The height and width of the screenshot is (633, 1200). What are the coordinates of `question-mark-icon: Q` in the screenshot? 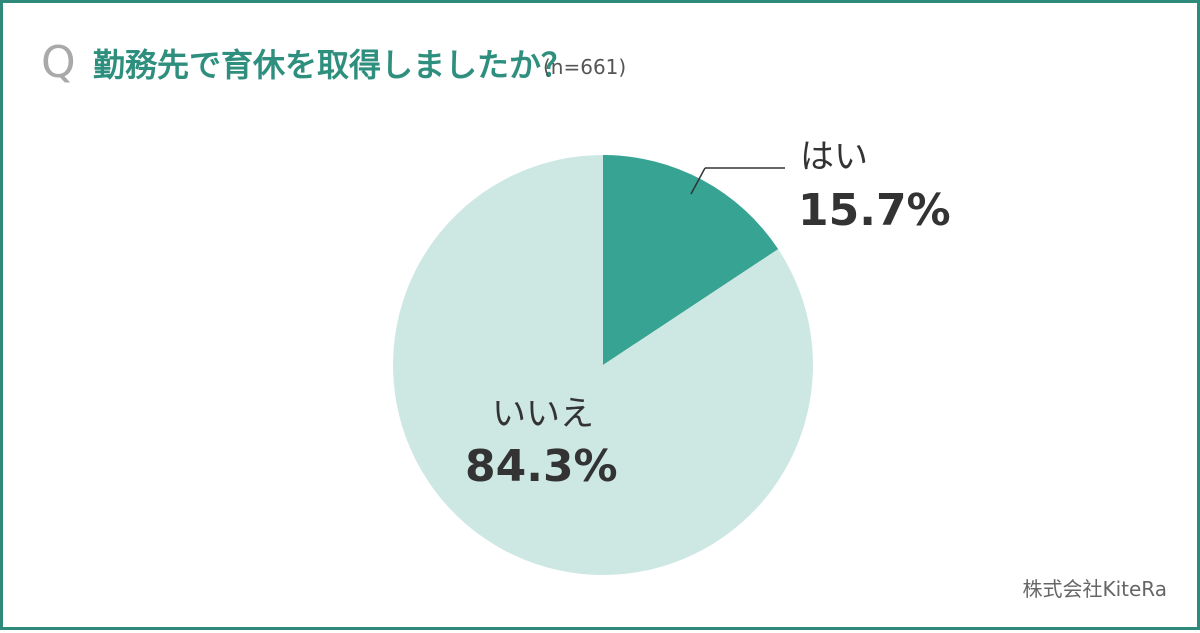 It's located at (58, 62).